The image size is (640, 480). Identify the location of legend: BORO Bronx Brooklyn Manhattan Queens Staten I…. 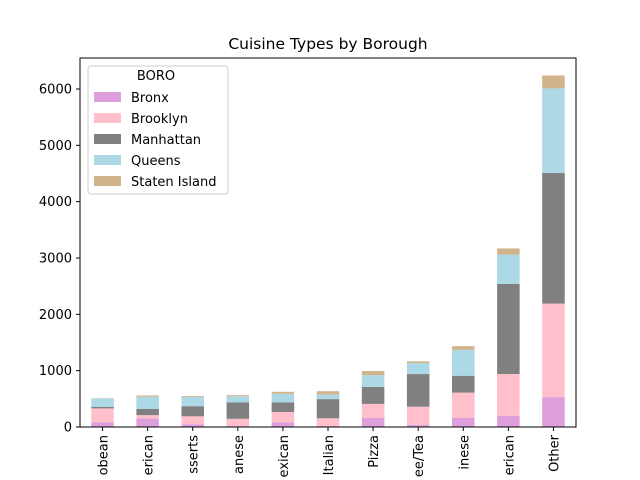
(158, 130).